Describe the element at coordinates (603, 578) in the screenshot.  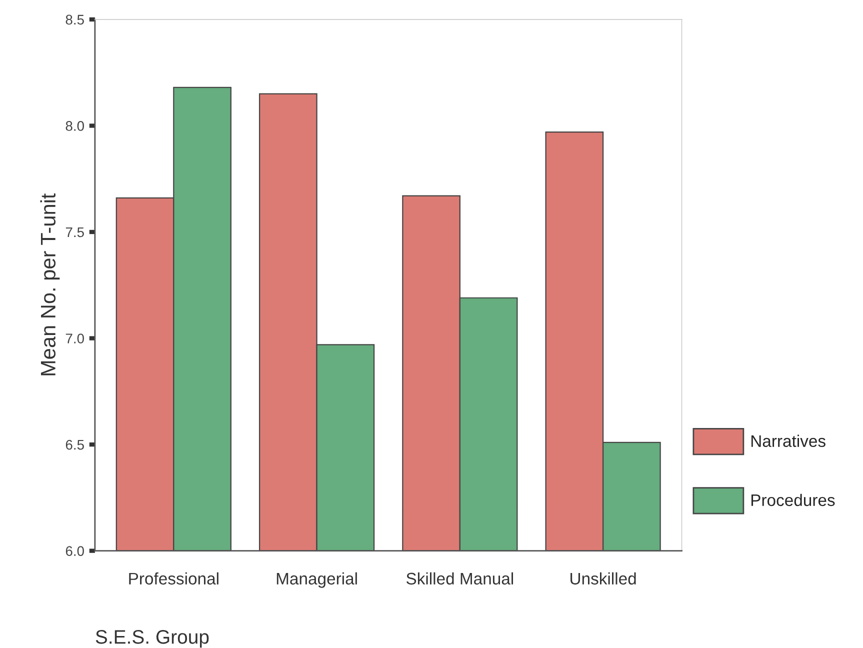
I see `x-tick-label: Unskilled` at that location.